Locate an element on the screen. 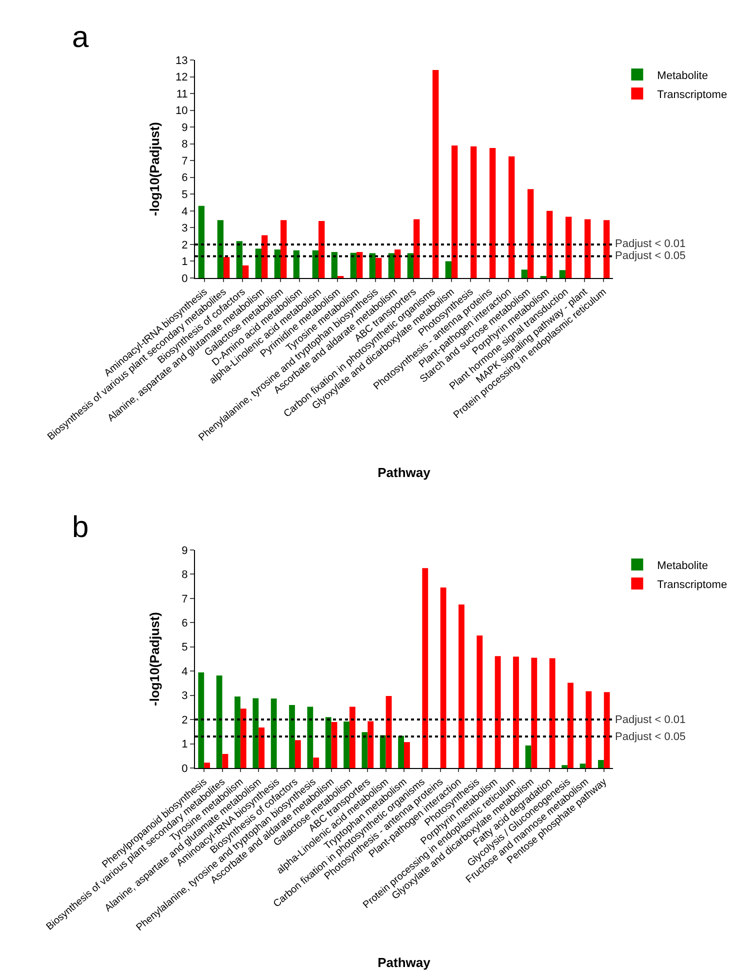 The image size is (744, 980). y-tick-label: 6 is located at coordinates (185, 178).